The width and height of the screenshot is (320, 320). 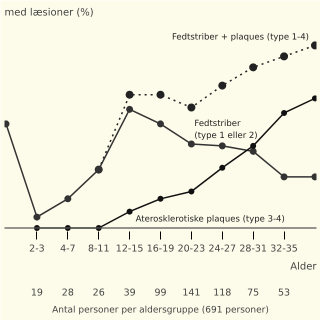 I want to click on series-label: Fedtstriber (type 1 eller 2), so click(x=226, y=130).